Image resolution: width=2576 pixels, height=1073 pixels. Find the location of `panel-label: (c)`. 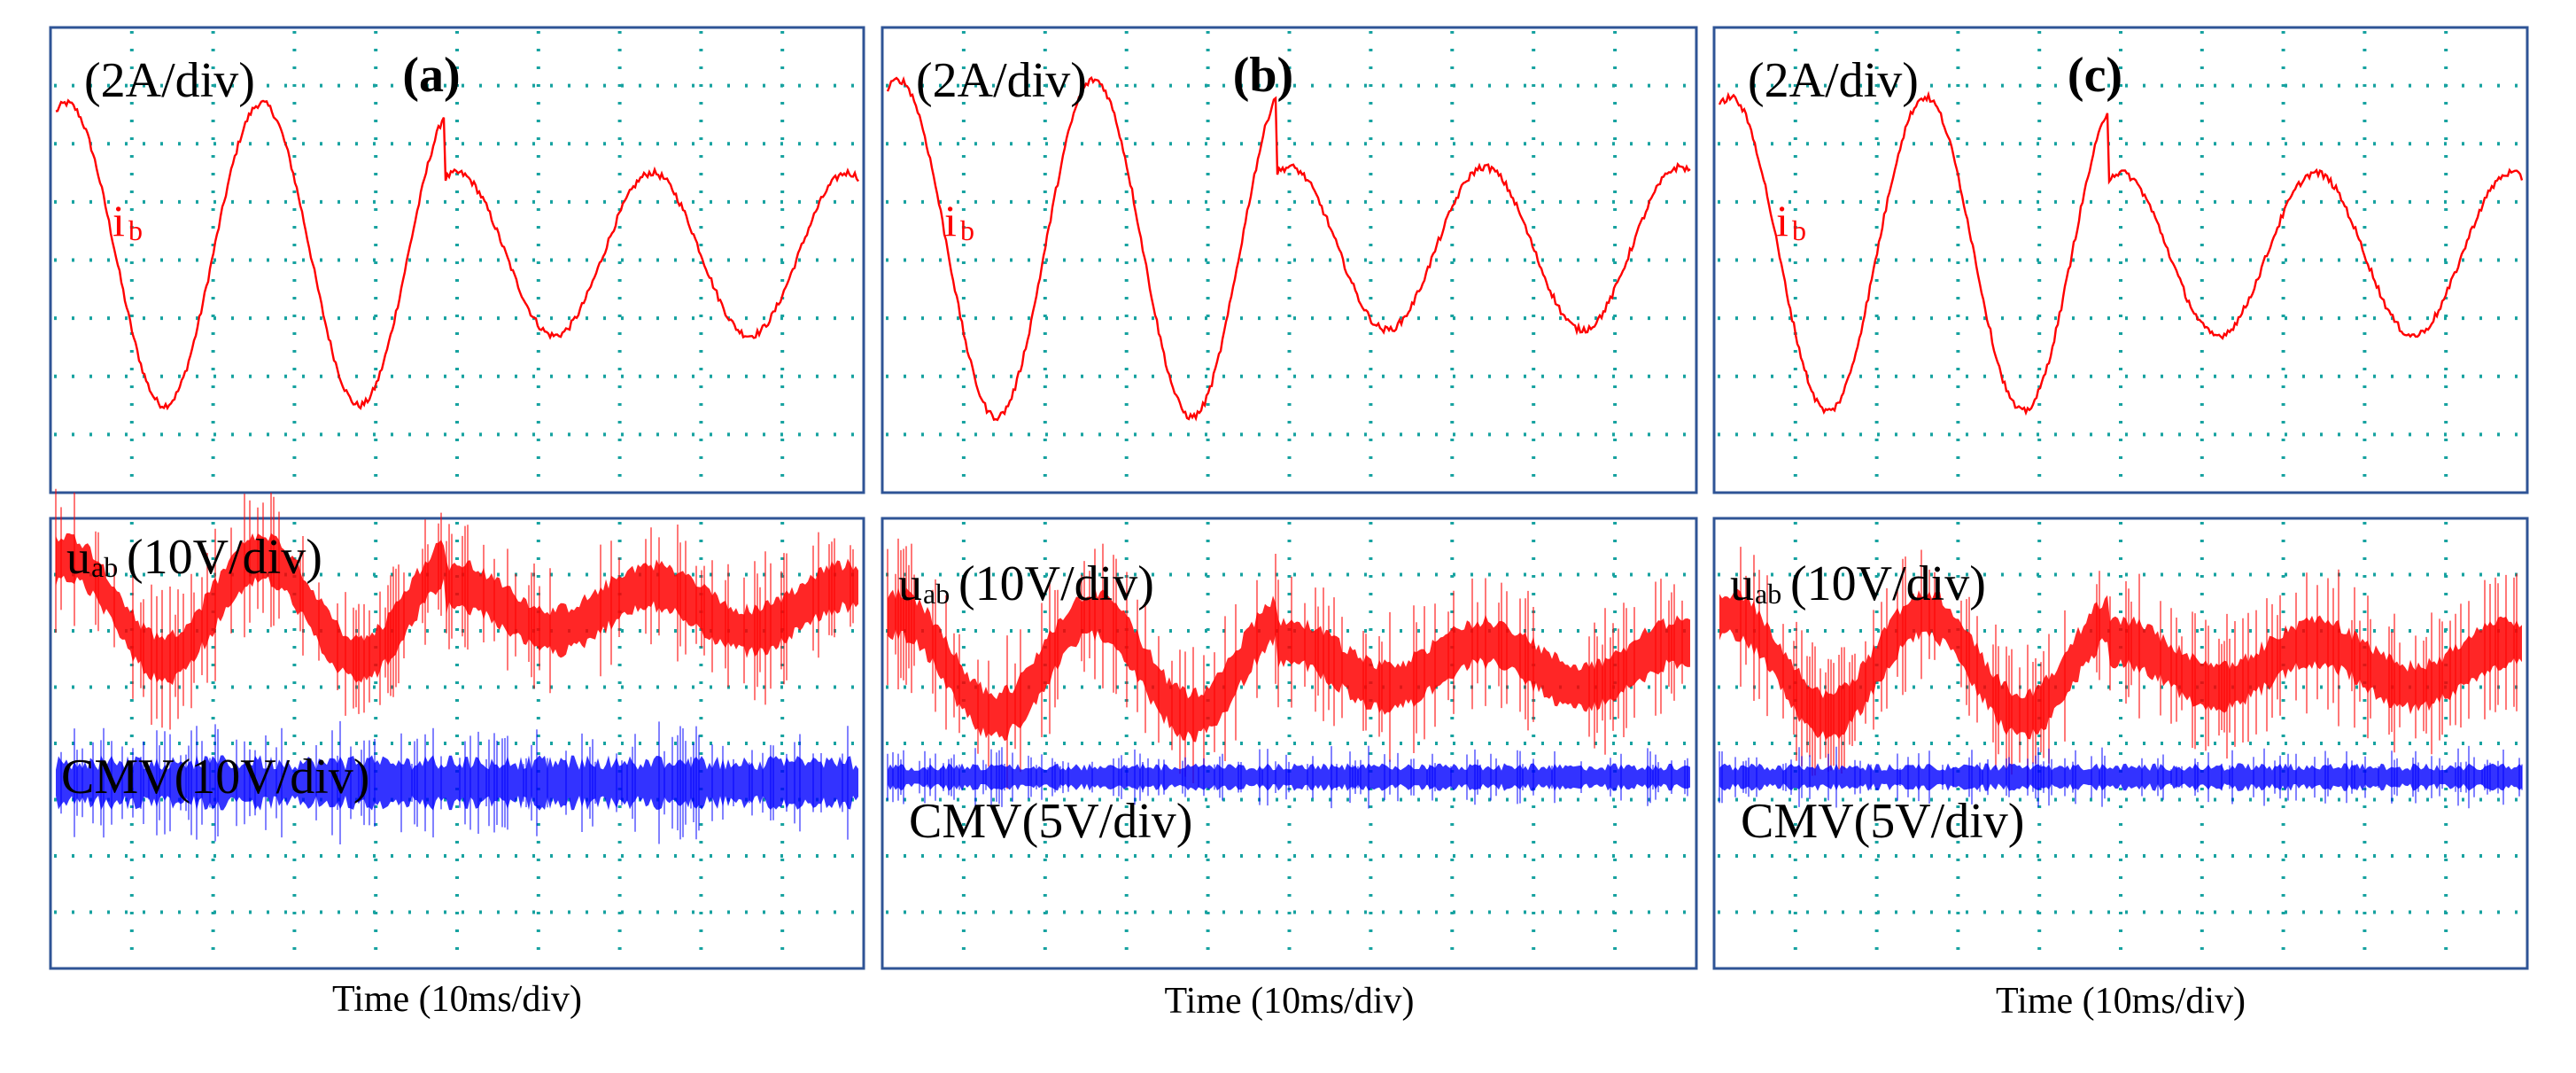

panel-label: (c) is located at coordinates (2095, 75).